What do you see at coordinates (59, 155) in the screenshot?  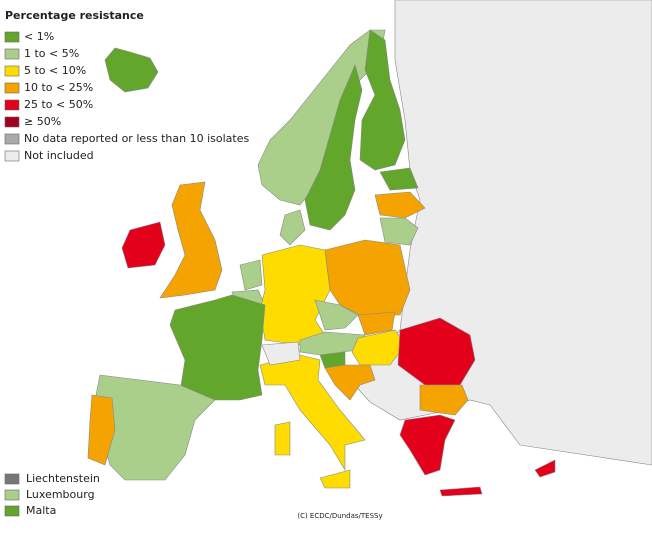 I see `legend-label: Not included` at bounding box center [59, 155].